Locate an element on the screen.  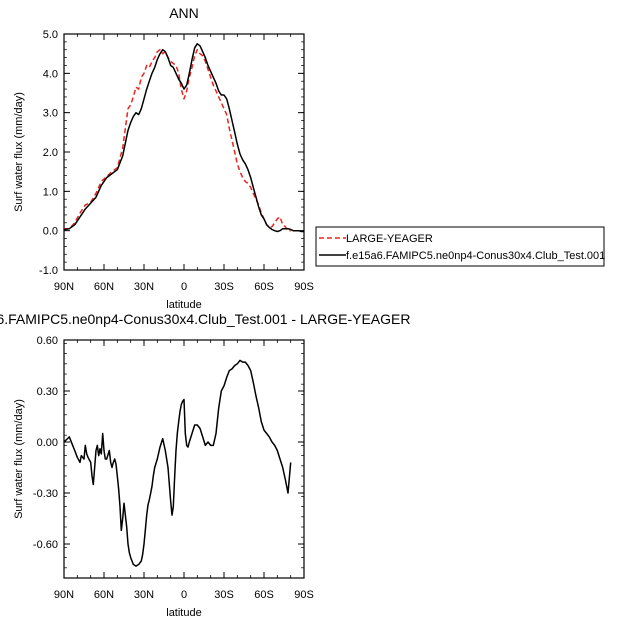
chart-2-x-tick-label: 30N is located at coordinates (144, 595).